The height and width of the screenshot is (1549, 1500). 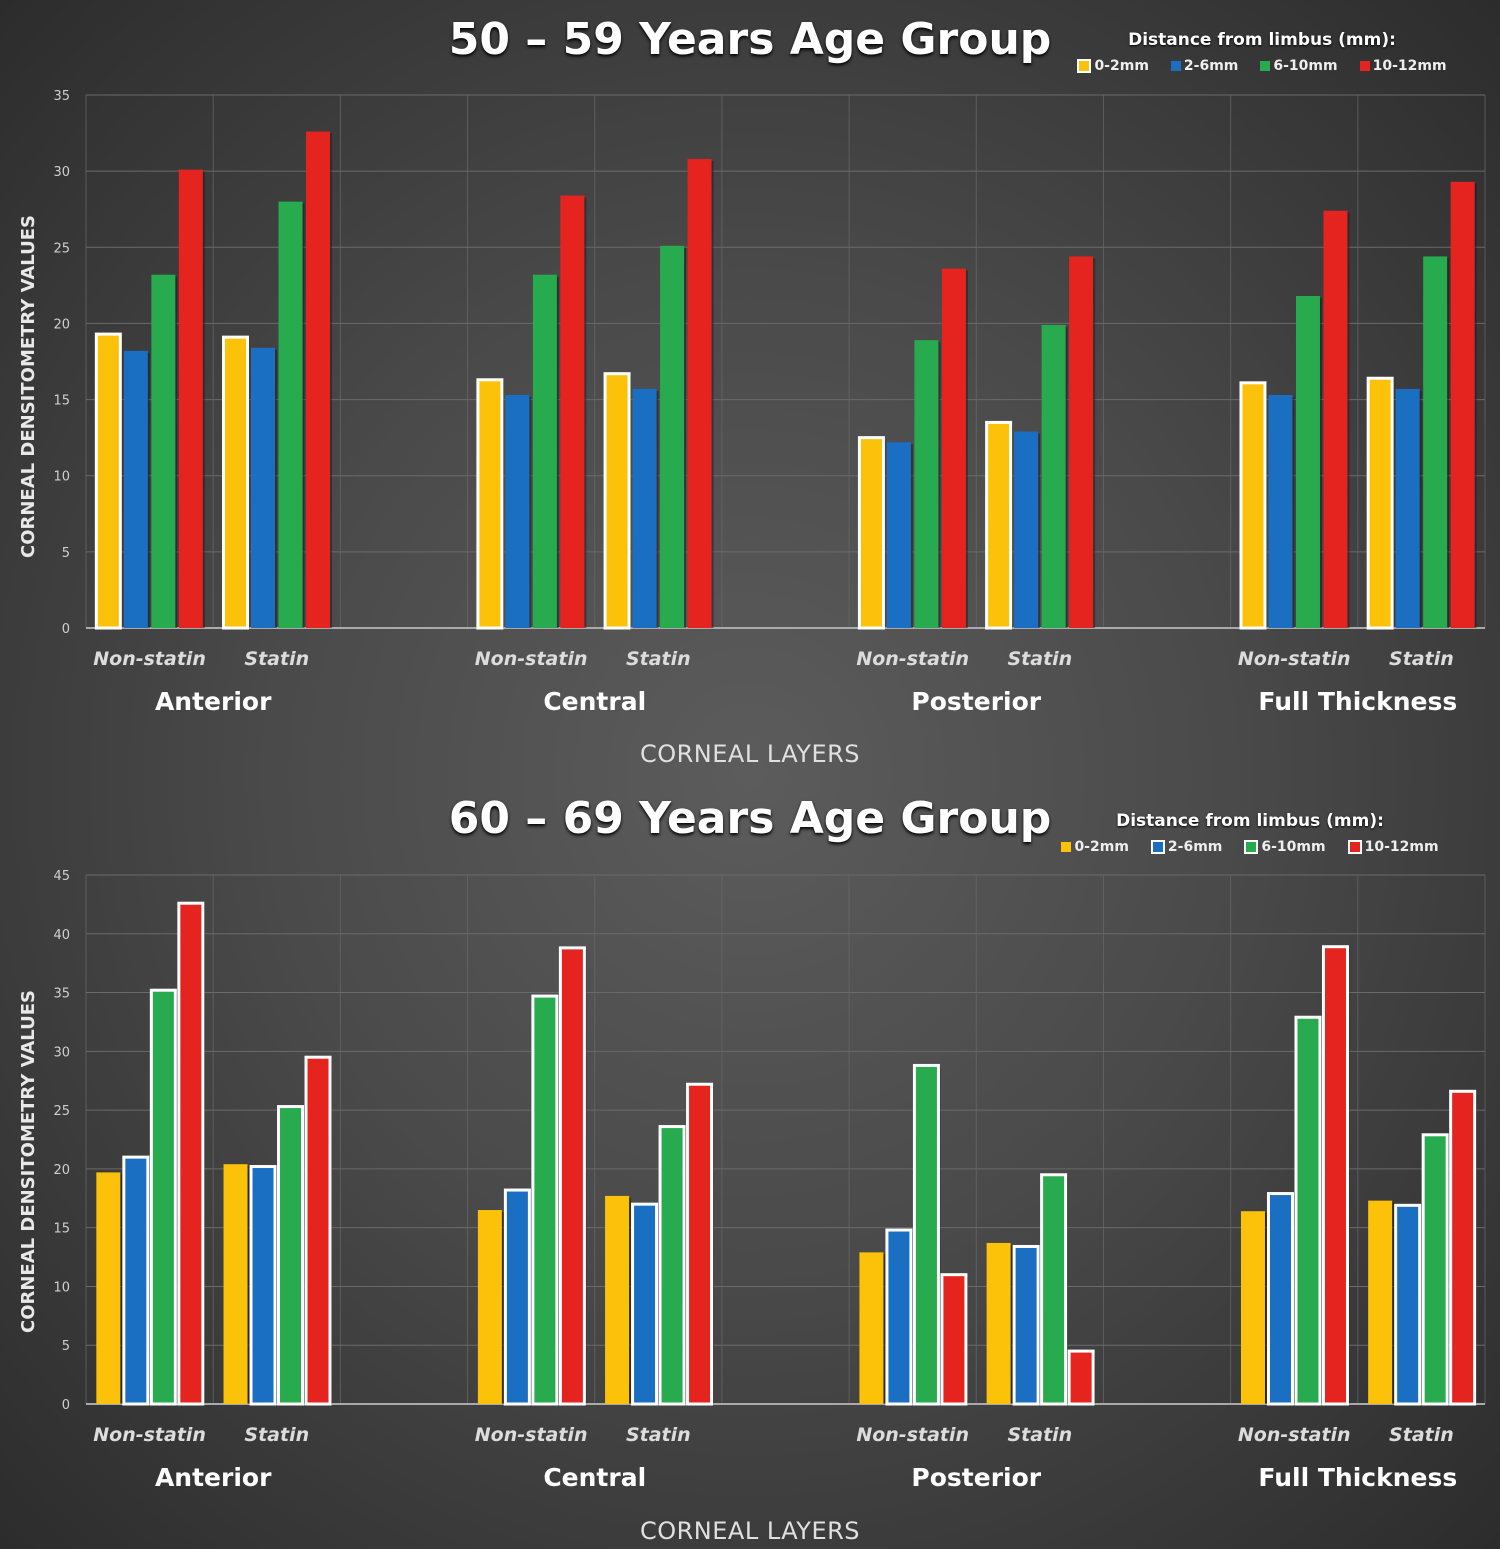 What do you see at coordinates (1293, 847) in the screenshot?
I see `legend-label: 6-10mm` at bounding box center [1293, 847].